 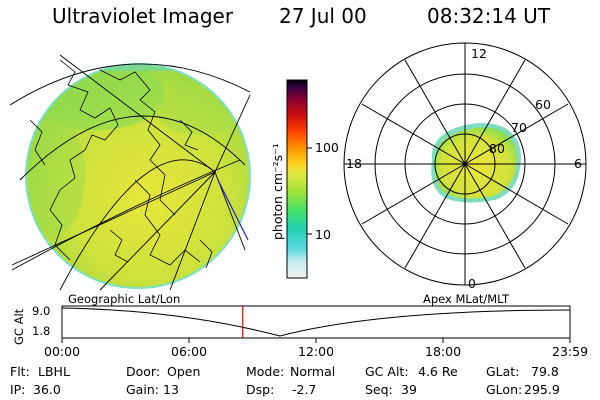 I want to click on observation-time: 08:32:14 UT, so click(x=489, y=16).